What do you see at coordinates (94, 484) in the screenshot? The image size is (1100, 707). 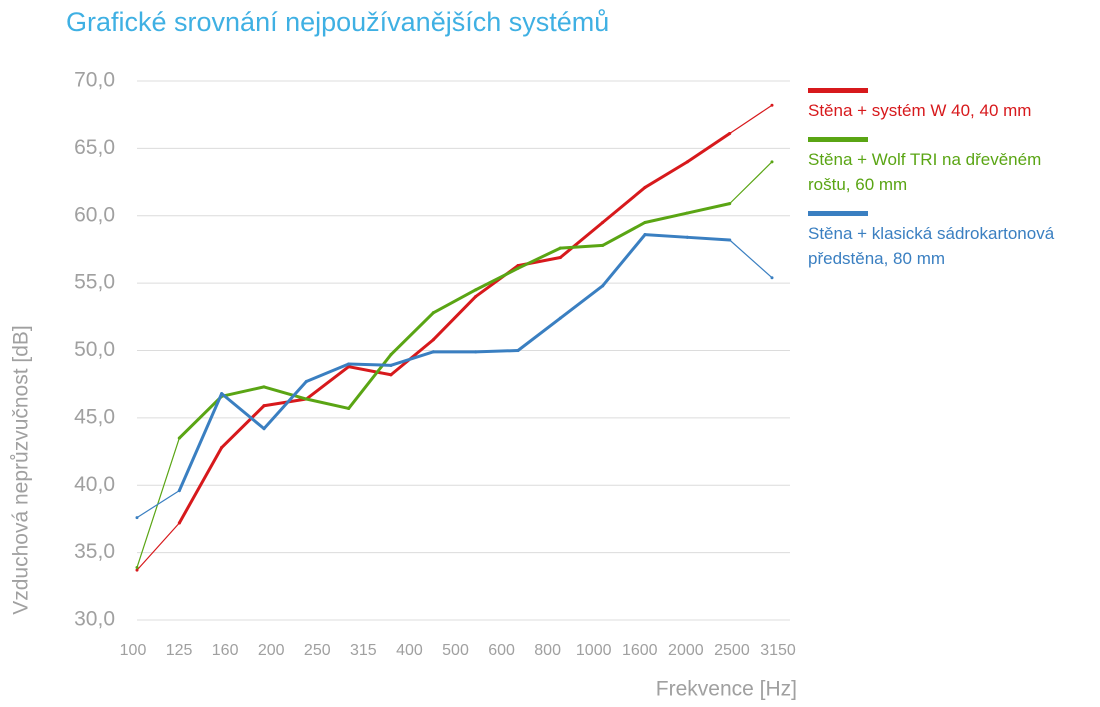 I see `y-tick-label: 40,0` at bounding box center [94, 484].